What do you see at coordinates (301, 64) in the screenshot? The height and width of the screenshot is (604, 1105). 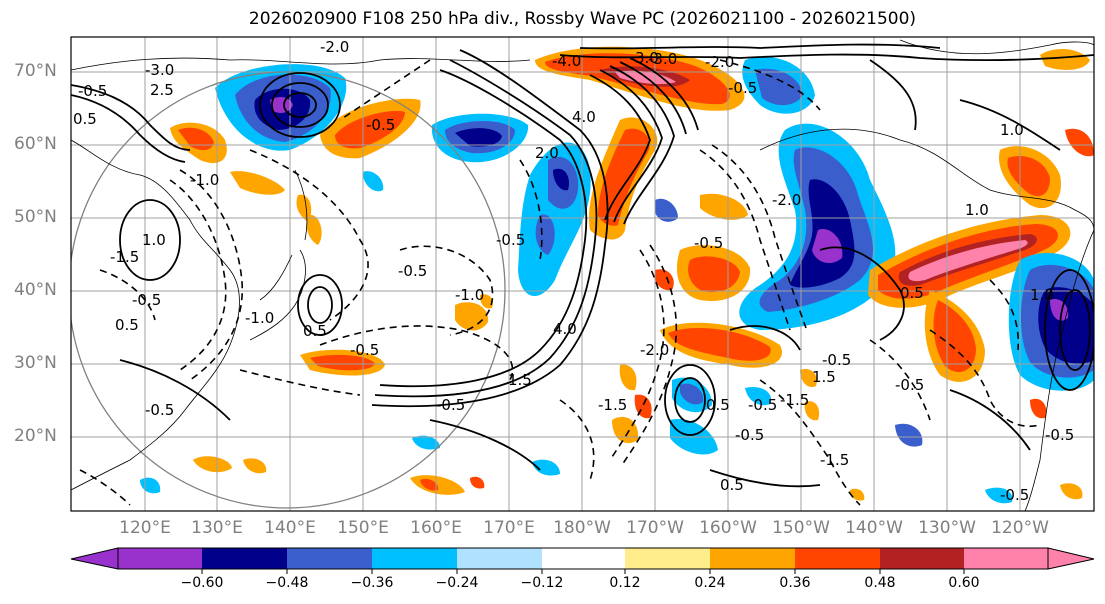 I see `coastline-siberia` at bounding box center [301, 64].